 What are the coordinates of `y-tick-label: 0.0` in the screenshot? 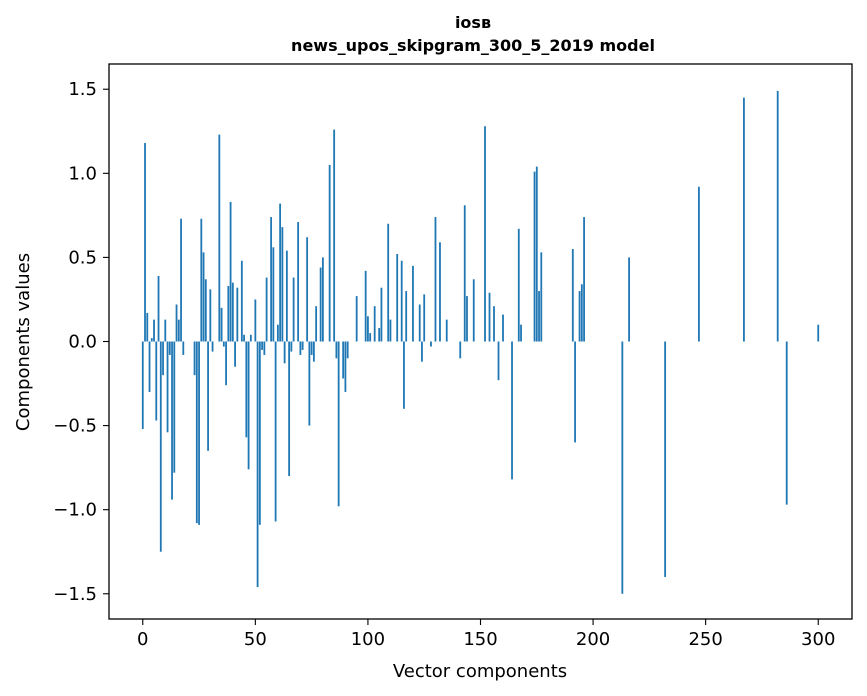 It's located at (82, 342).